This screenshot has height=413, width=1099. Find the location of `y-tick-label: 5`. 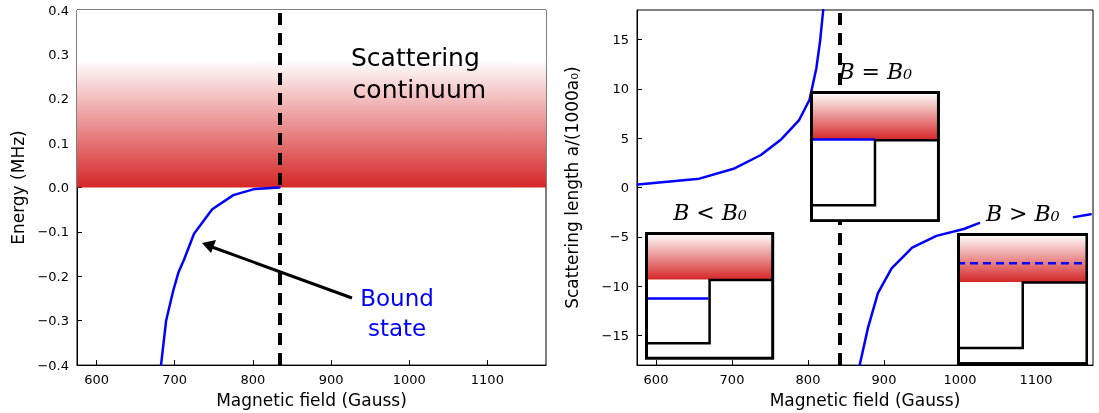

y-tick-label: 5 is located at coordinates (624, 138).